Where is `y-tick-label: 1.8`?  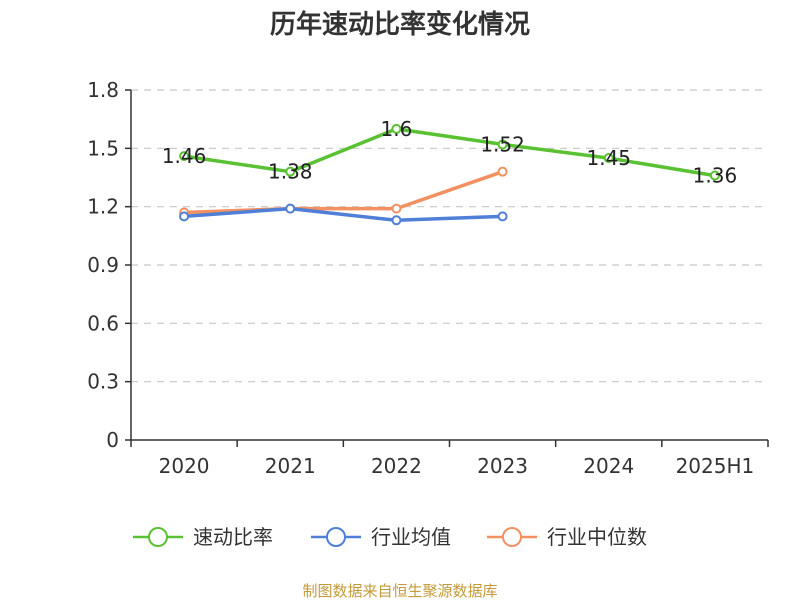 y-tick-label: 1.8 is located at coordinates (103, 90).